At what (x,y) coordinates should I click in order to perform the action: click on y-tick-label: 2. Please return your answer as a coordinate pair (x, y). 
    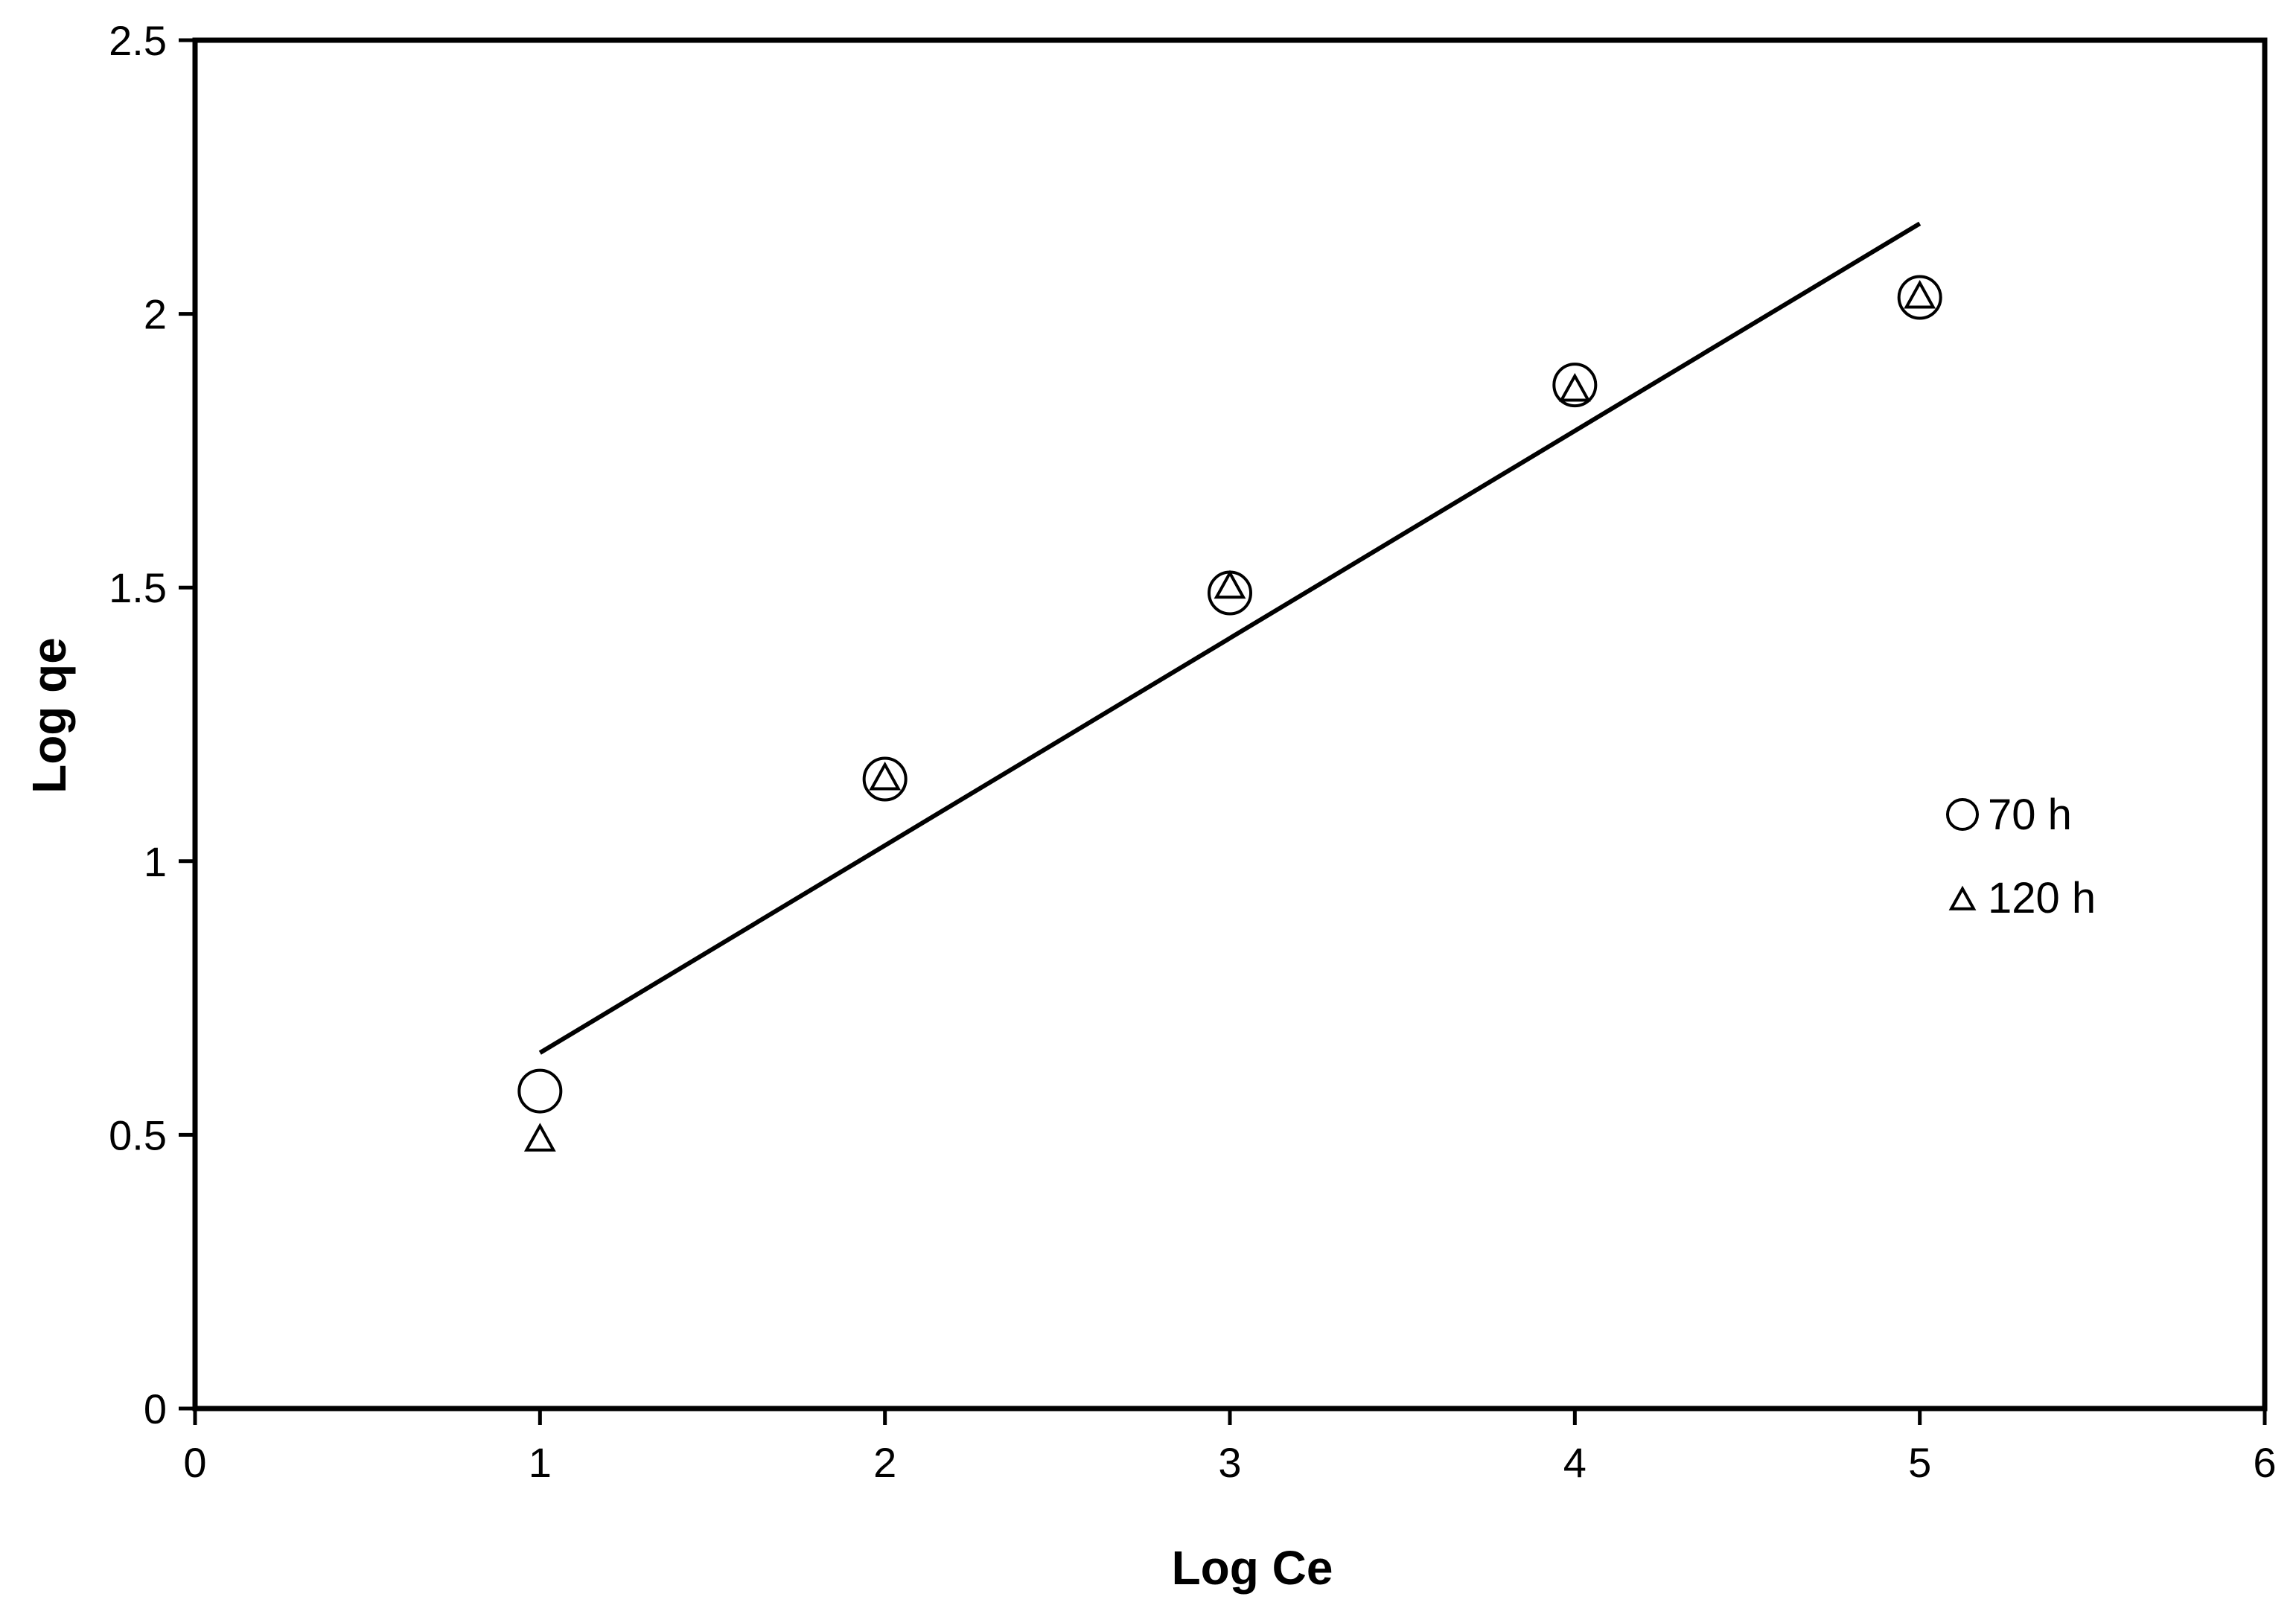
    Looking at the image, I should click on (155, 314).